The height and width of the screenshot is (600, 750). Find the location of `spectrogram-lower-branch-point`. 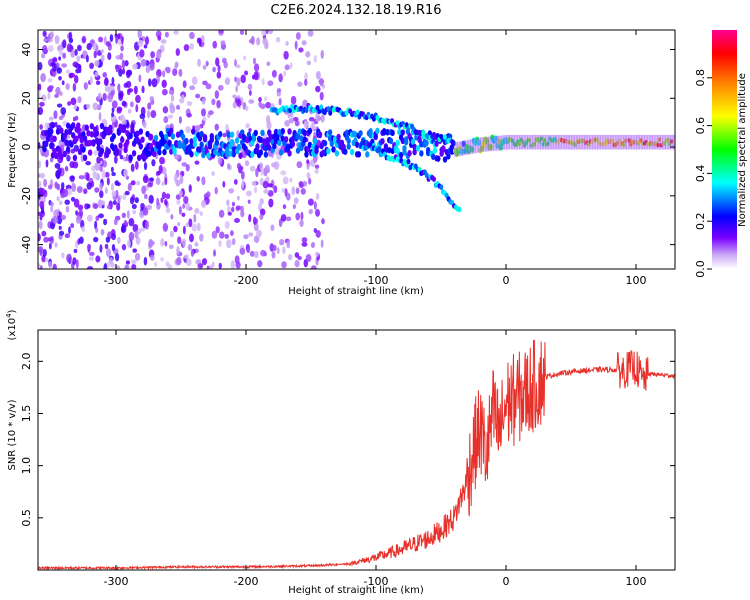

spectrogram-lower-branch-point is located at coordinates (408, 161).